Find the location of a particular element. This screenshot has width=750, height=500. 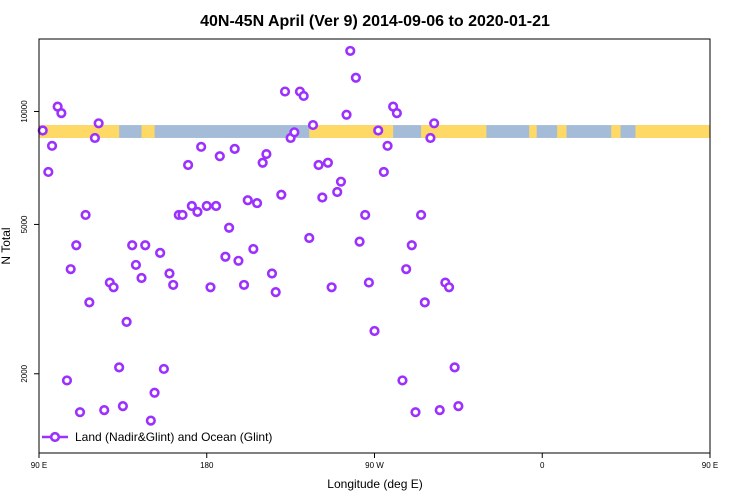

legend-label: Land (Nadir&Glint) and Ocean (Glint) is located at coordinates (173, 437).